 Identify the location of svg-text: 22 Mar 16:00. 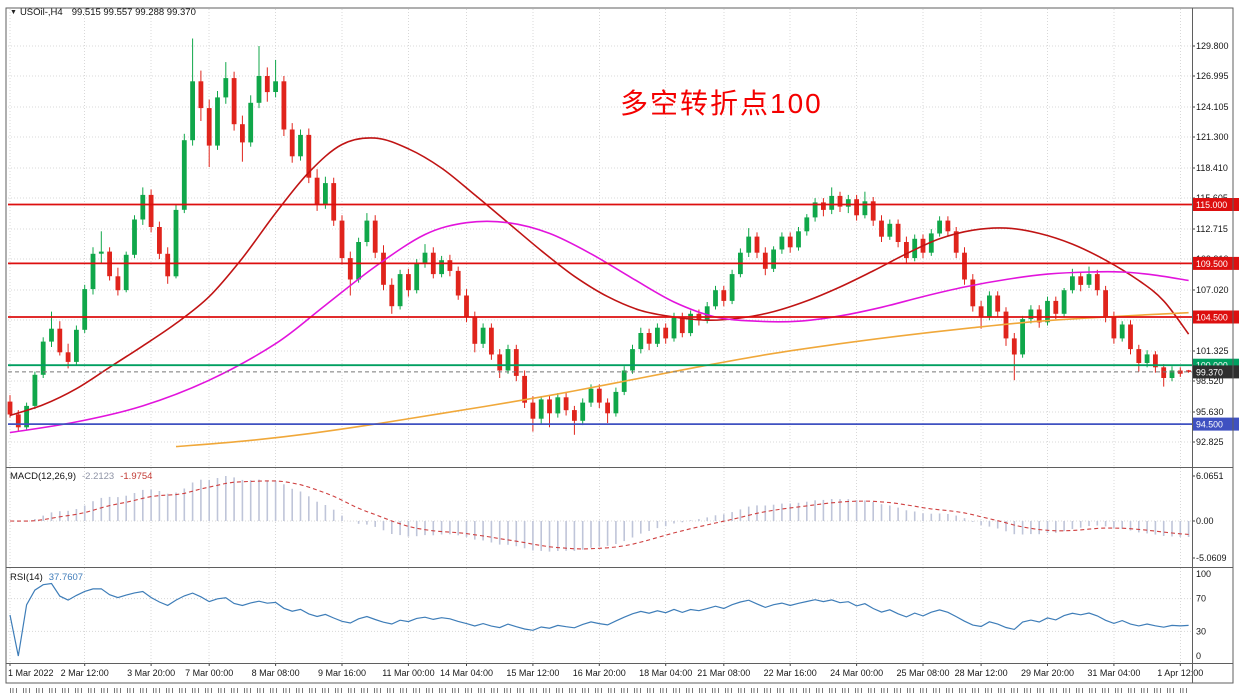
(790, 673).